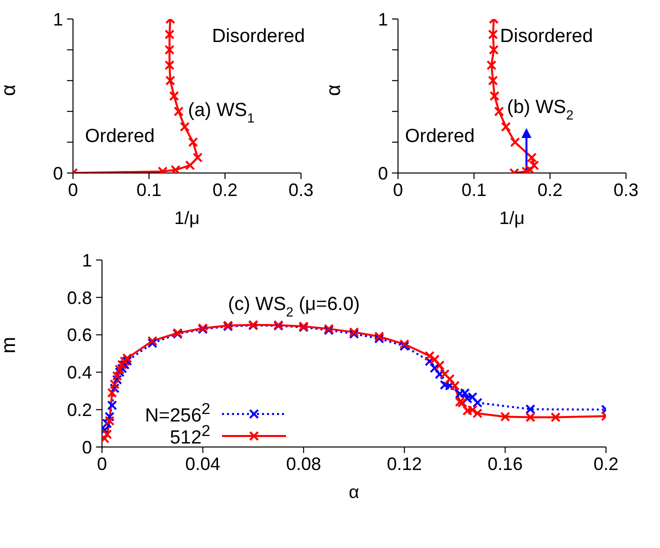 This screenshot has width=660, height=548. What do you see at coordinates (10, 345) in the screenshot?
I see `y-axis-title: m` at bounding box center [10, 345].